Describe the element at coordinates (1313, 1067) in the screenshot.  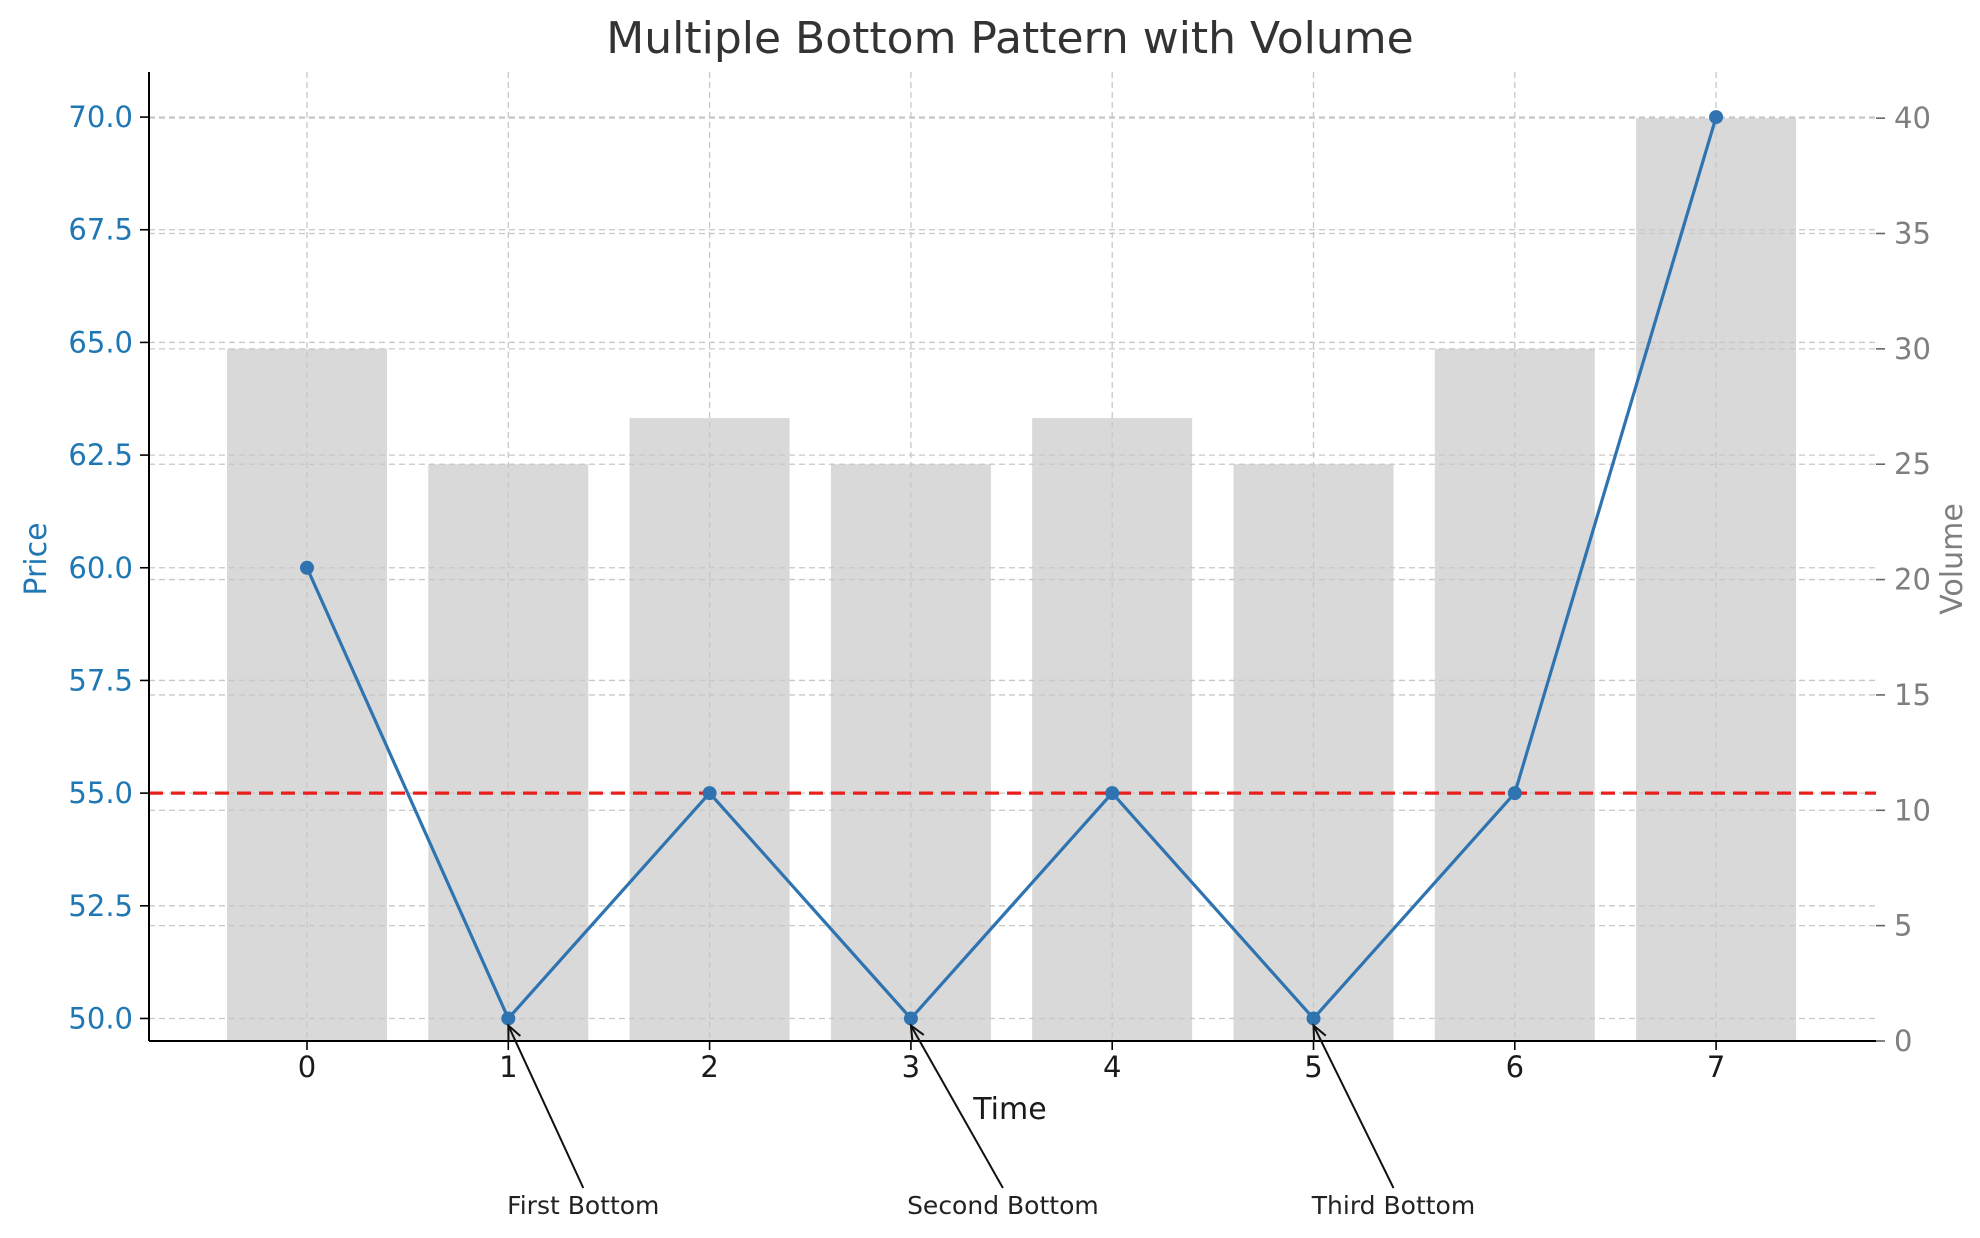
I see `x-tick-label: 5` at that location.